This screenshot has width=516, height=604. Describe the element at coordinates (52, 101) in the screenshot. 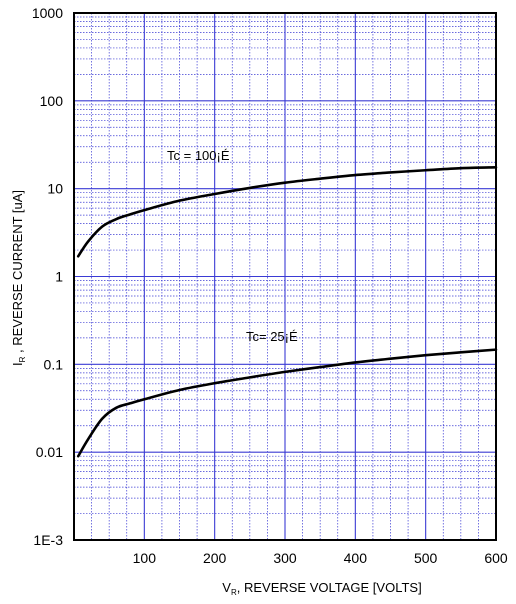

I see `y-tick-label: 100` at that location.